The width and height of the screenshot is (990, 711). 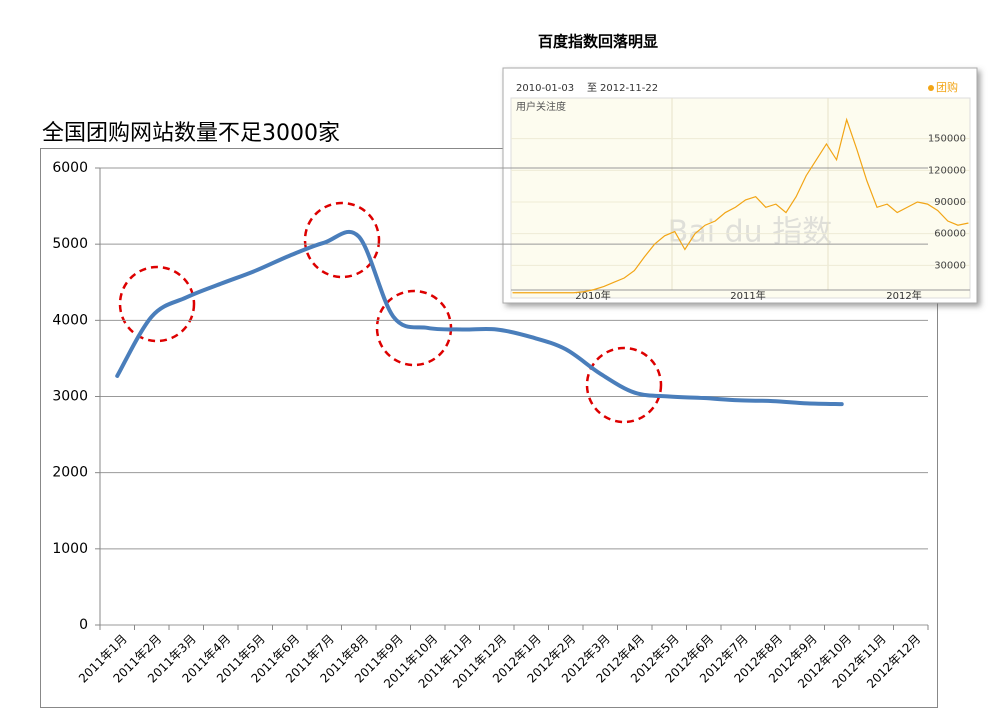 What do you see at coordinates (70, 549) in the screenshot?
I see `y-tick-label: 1000` at bounding box center [70, 549].